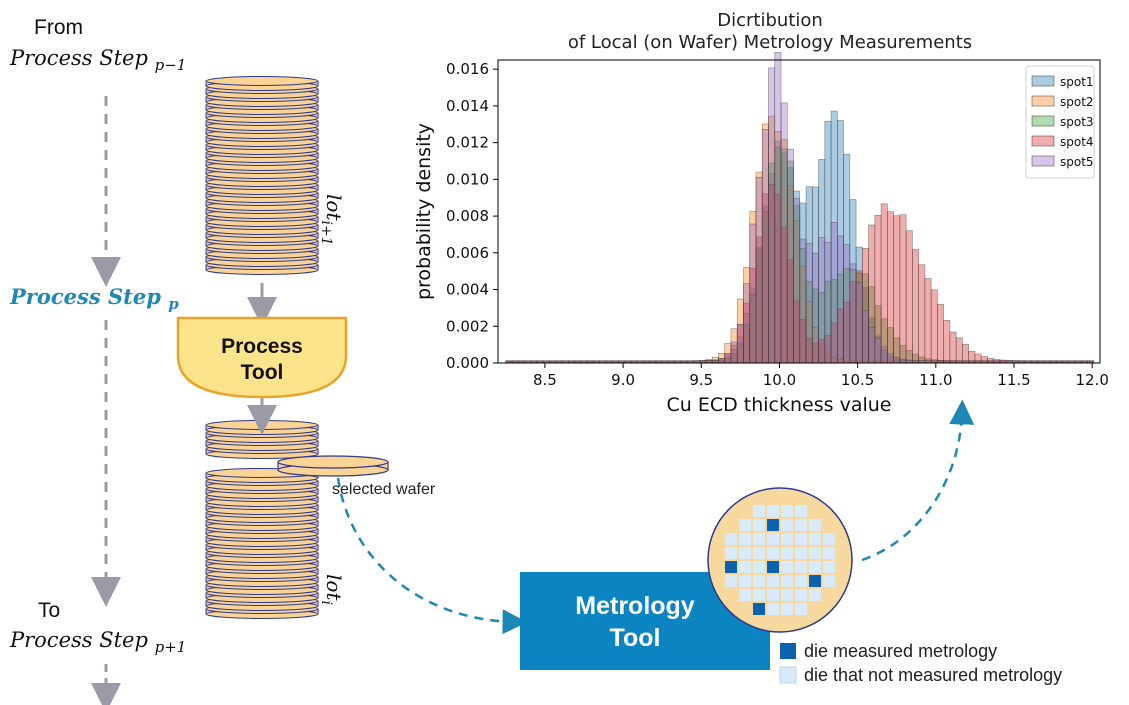 The height and width of the screenshot is (705, 1129). Describe the element at coordinates (326, 233) in the screenshot. I see `lot-next-sub: i+1` at that location.